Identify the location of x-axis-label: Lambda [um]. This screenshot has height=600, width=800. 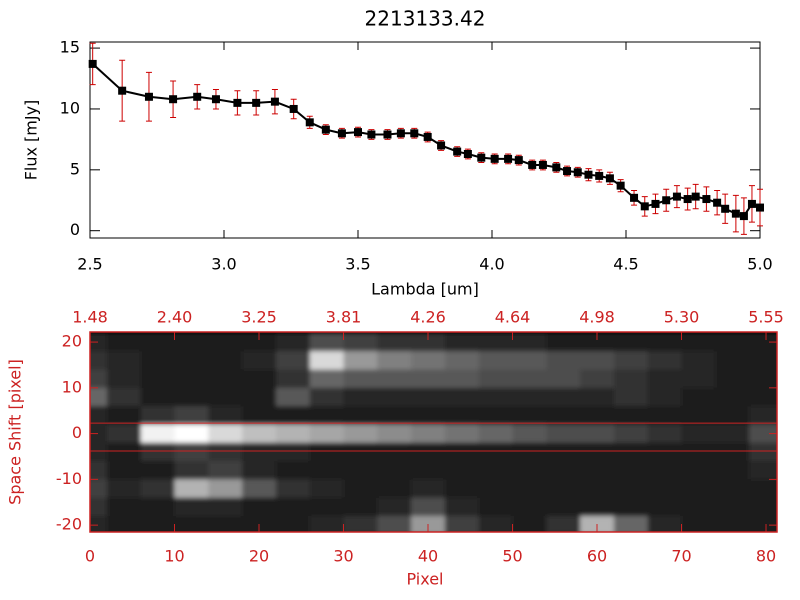
(425, 289).